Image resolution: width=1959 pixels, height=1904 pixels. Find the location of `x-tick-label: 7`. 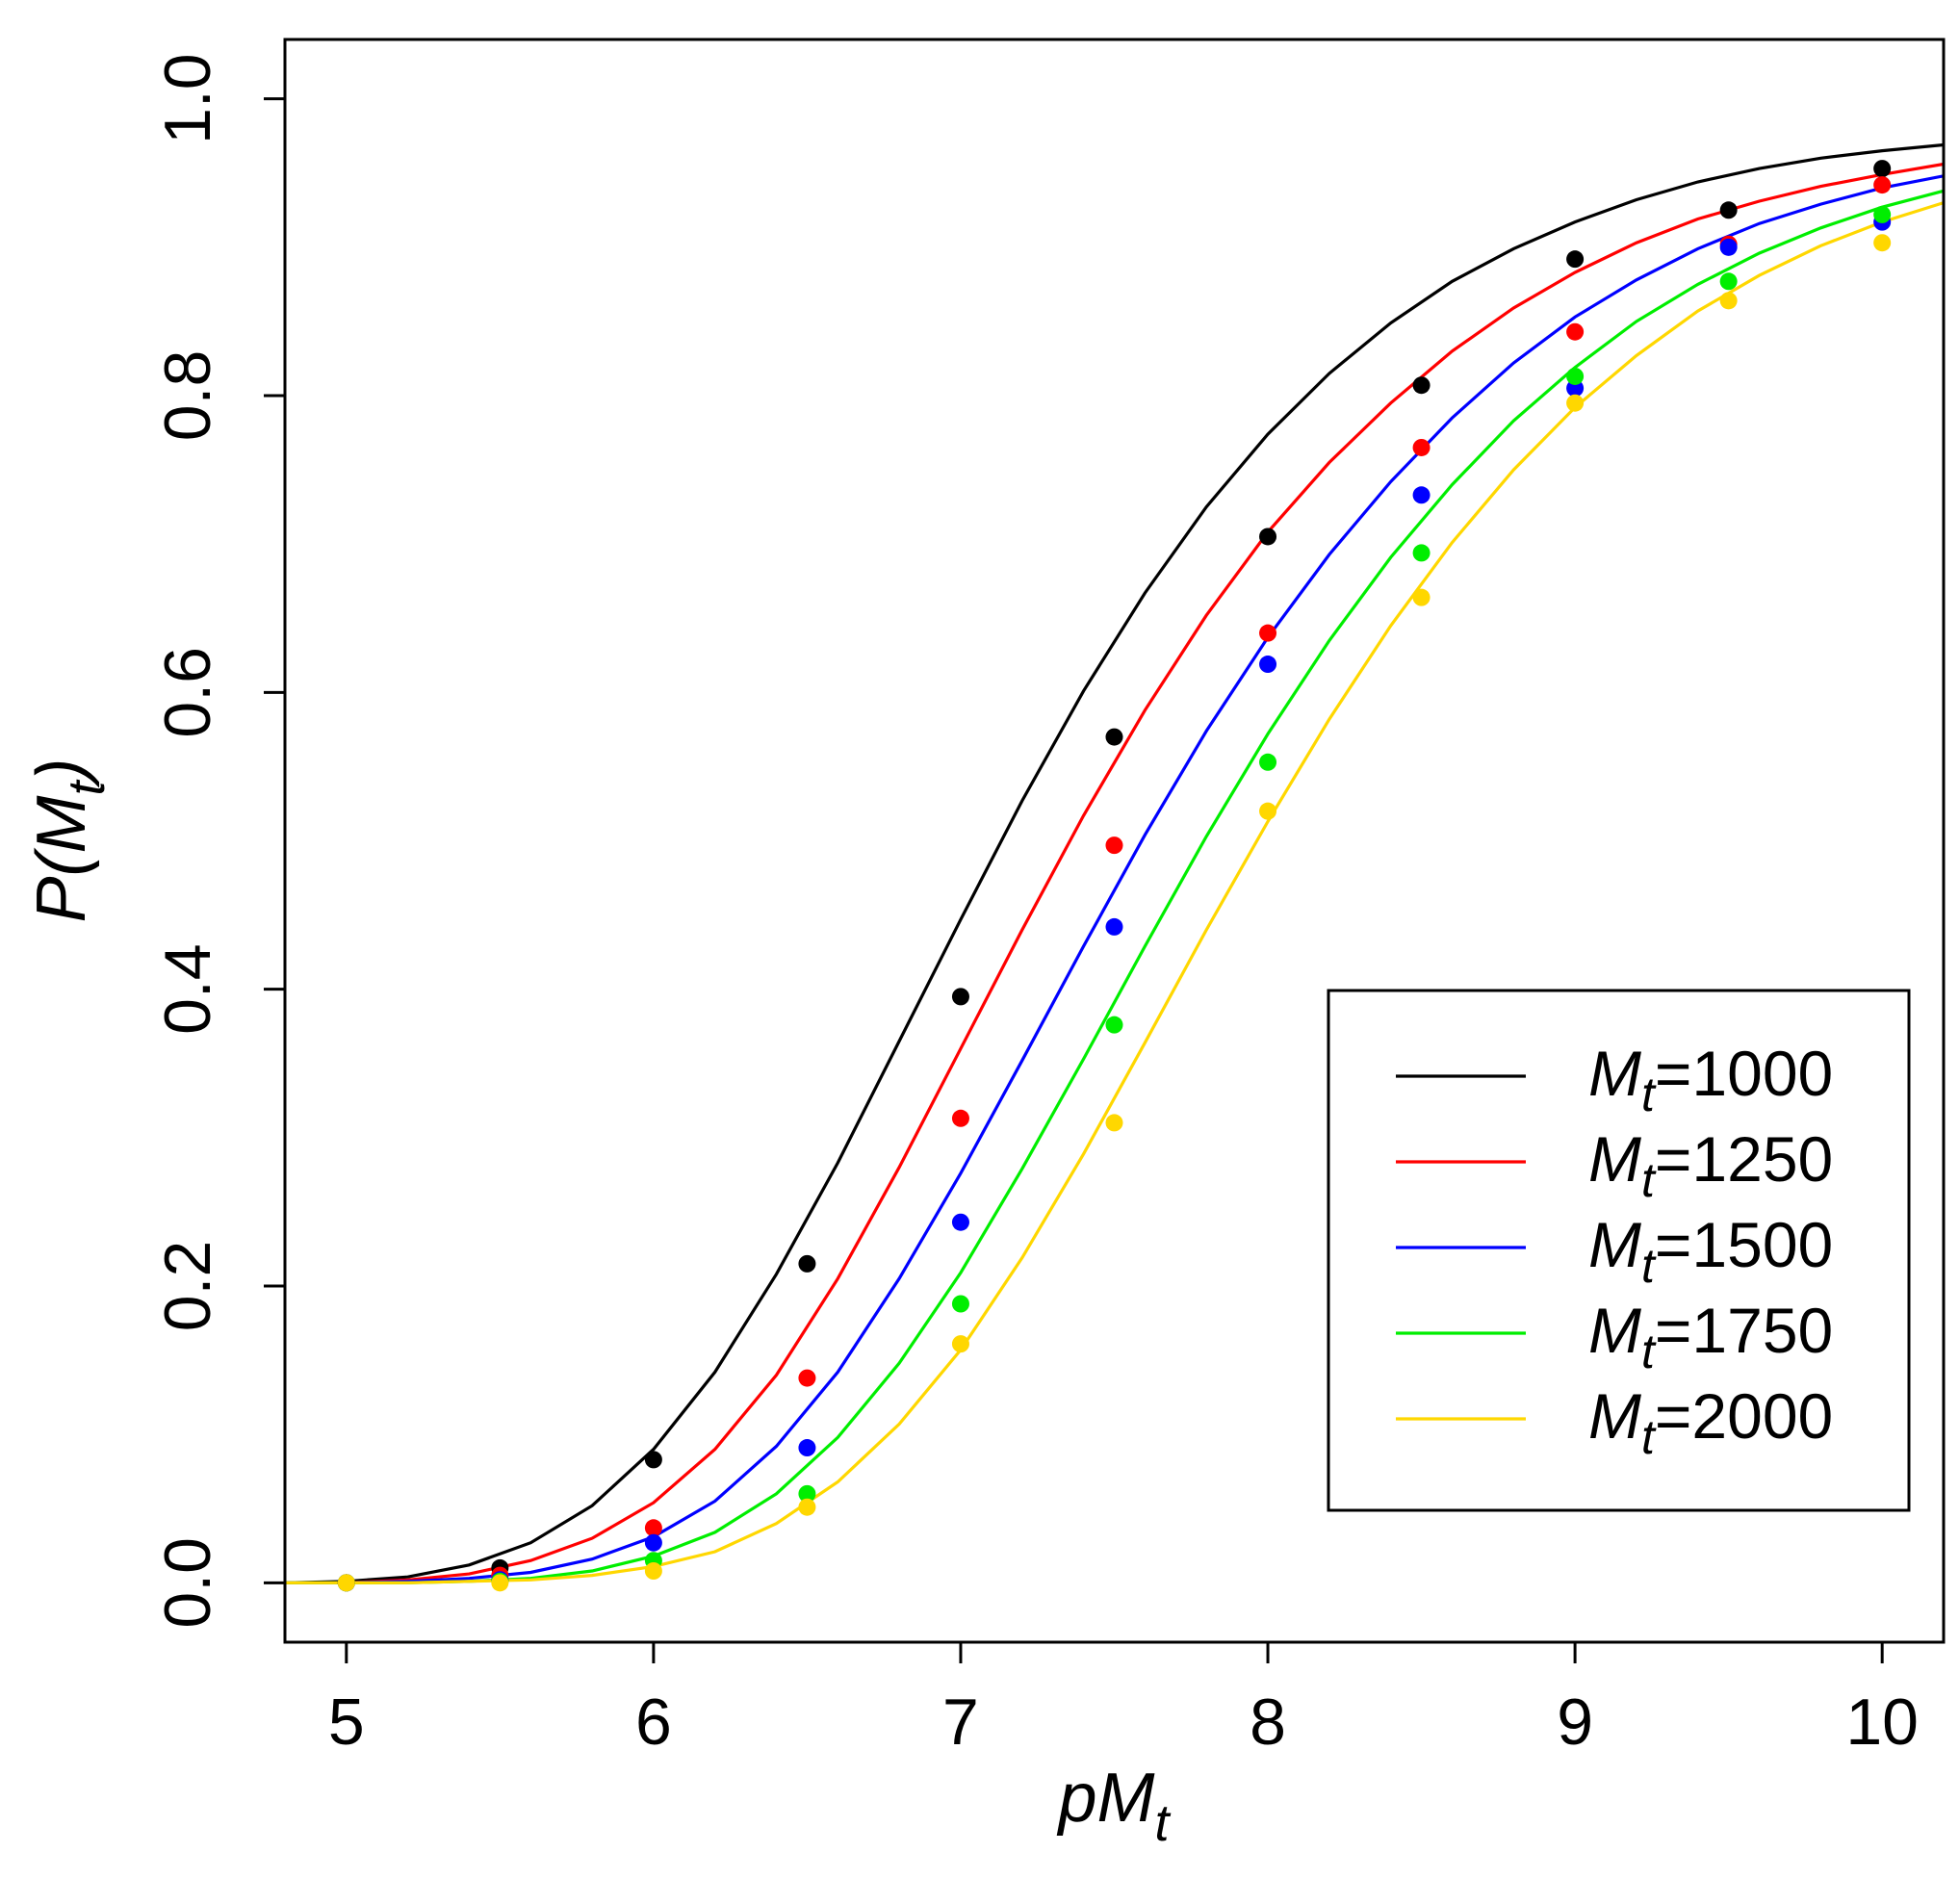

x-tick-label: 7 is located at coordinates (960, 1722).